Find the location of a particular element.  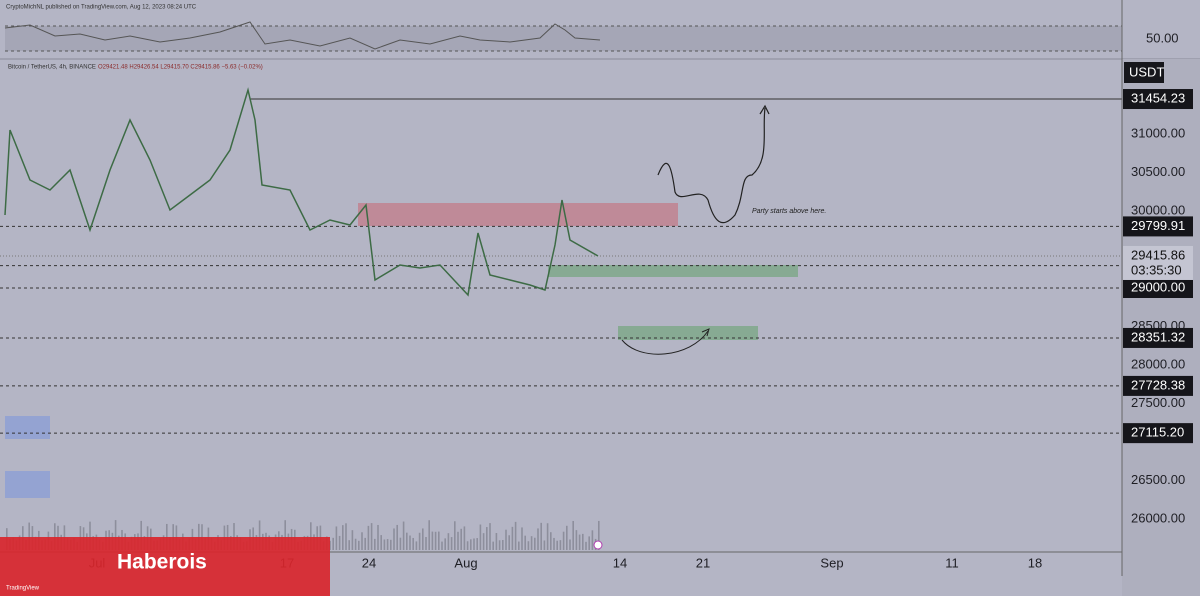

price-tick-label: 31000.00 is located at coordinates (1158, 132).